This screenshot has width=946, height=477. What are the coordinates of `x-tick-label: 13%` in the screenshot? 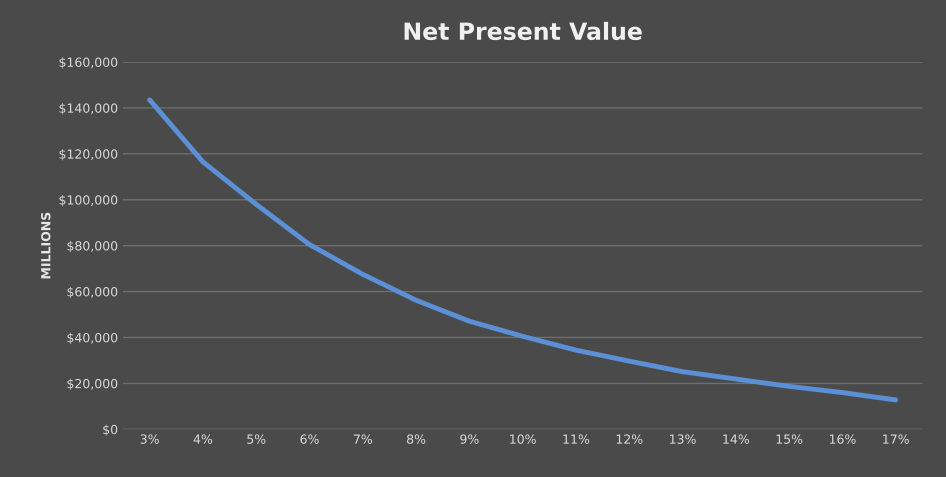 It's located at (683, 439).